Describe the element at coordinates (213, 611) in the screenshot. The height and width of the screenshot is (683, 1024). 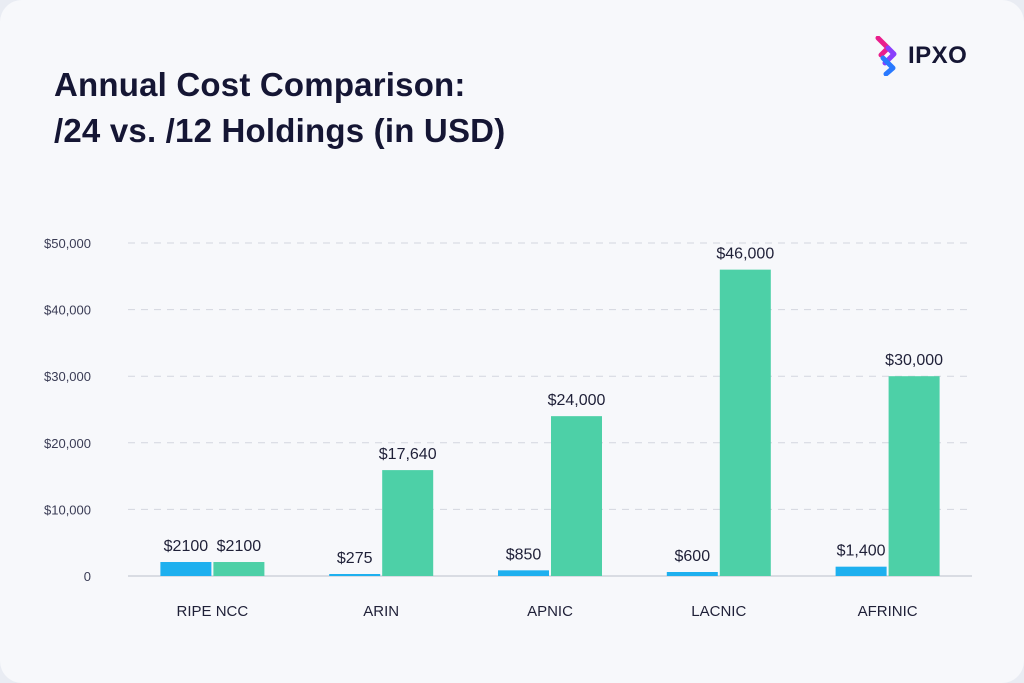
I see `x-category-label: RIPE NCC` at that location.